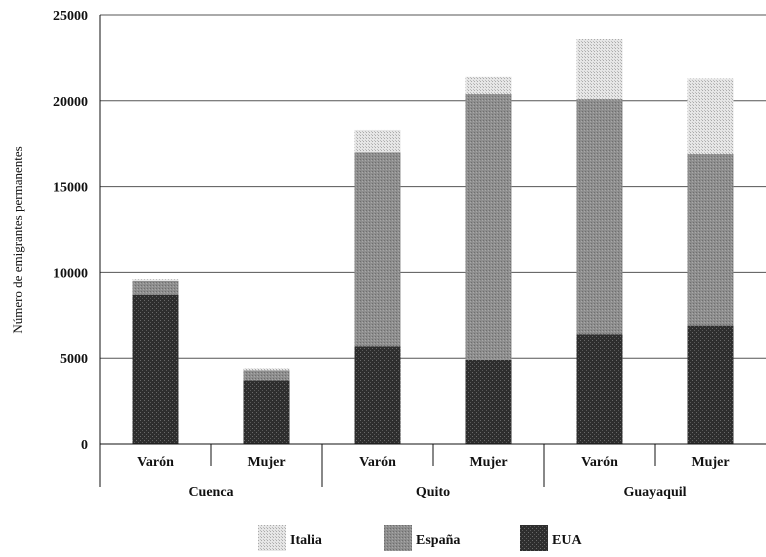  I want to click on x-group-label: Cuenca, so click(210, 492).